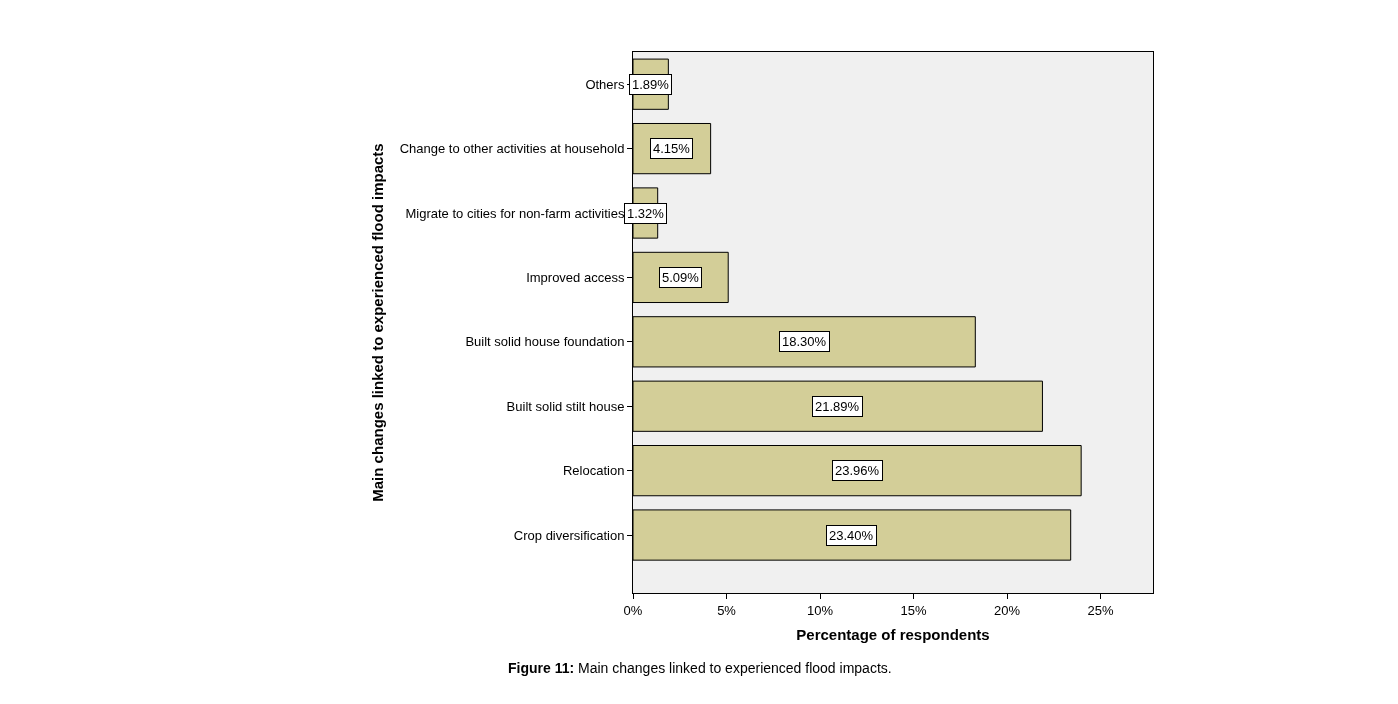  What do you see at coordinates (893, 634) in the screenshot?
I see `x-axis-title: Percentage of respondents` at bounding box center [893, 634].